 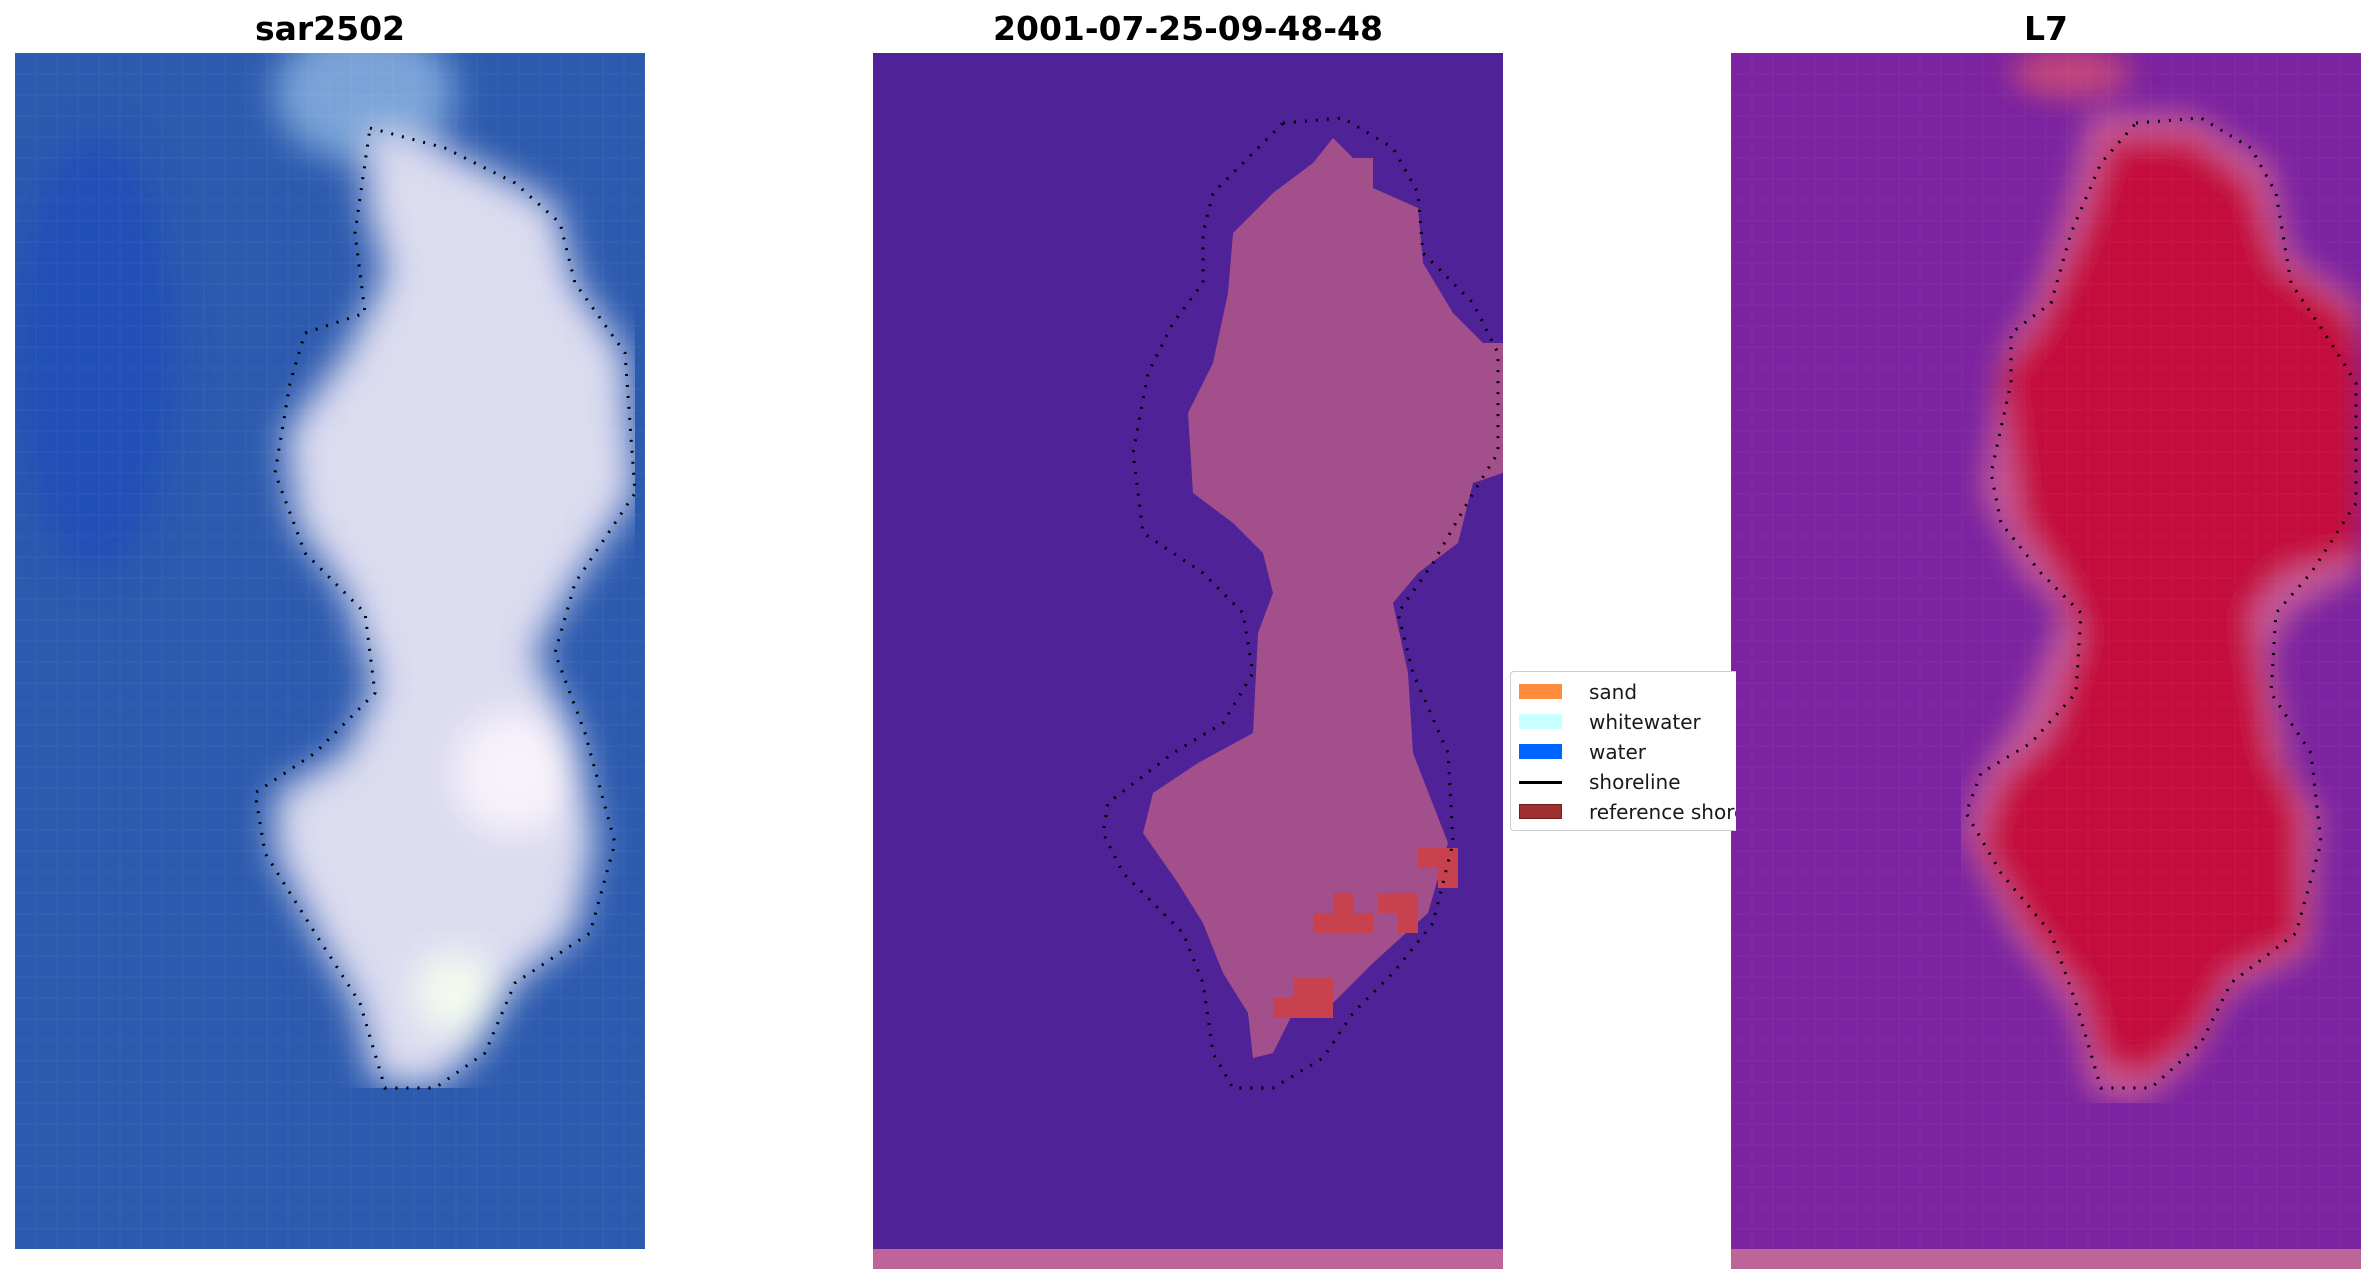 I want to click on legend-item-whitewater: whitewater, so click(x=1627, y=722).